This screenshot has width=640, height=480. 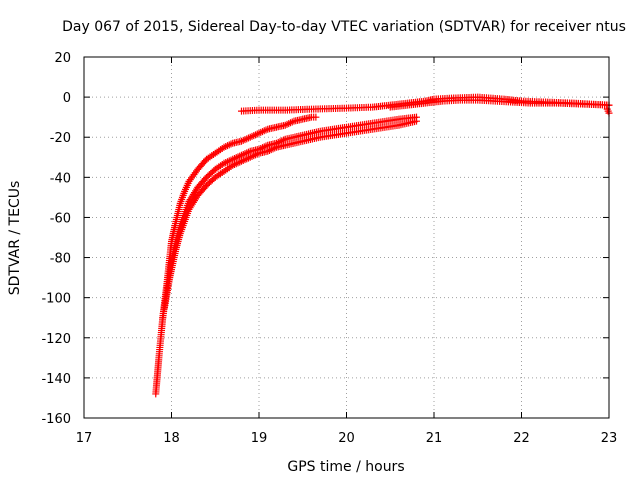 What do you see at coordinates (67, 98) in the screenshot?
I see `y-tick-label: 0` at bounding box center [67, 98].